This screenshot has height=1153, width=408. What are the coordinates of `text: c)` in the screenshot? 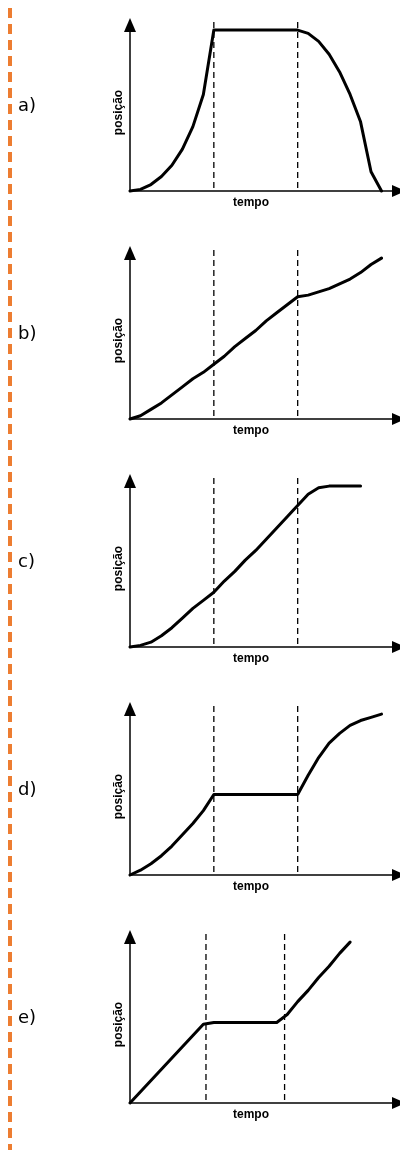 It's located at (26, 560).